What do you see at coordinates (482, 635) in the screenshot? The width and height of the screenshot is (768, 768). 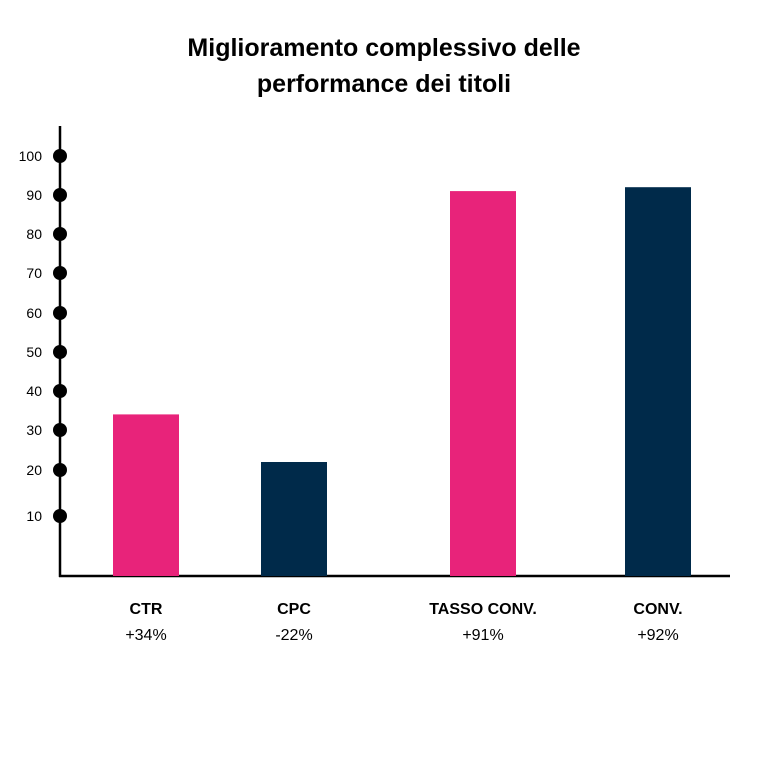 I see `value-label: +91%` at bounding box center [482, 635].